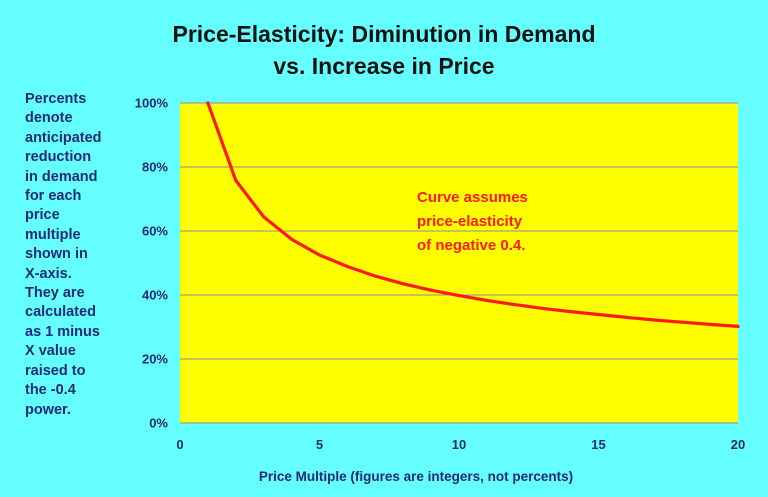  I want to click on x-tick-label: 10, so click(459, 444).